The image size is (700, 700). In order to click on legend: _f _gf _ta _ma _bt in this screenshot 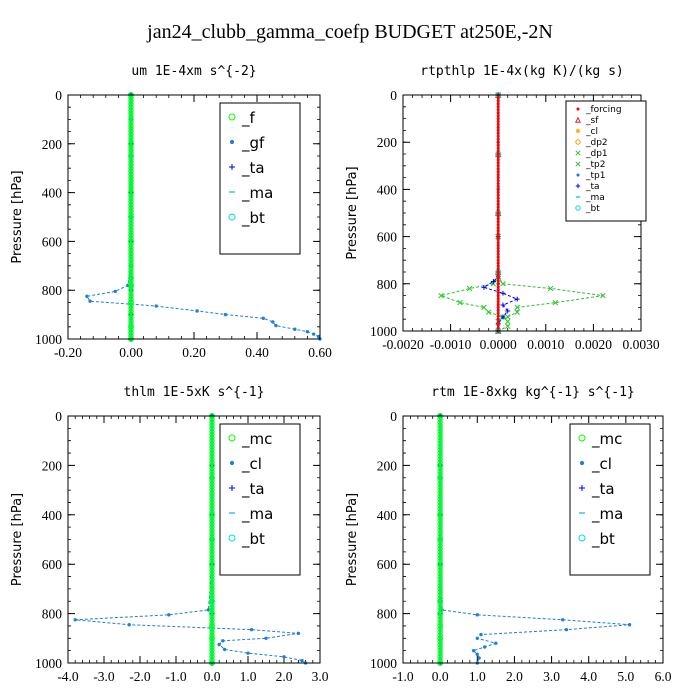, I will do `click(260, 178)`.